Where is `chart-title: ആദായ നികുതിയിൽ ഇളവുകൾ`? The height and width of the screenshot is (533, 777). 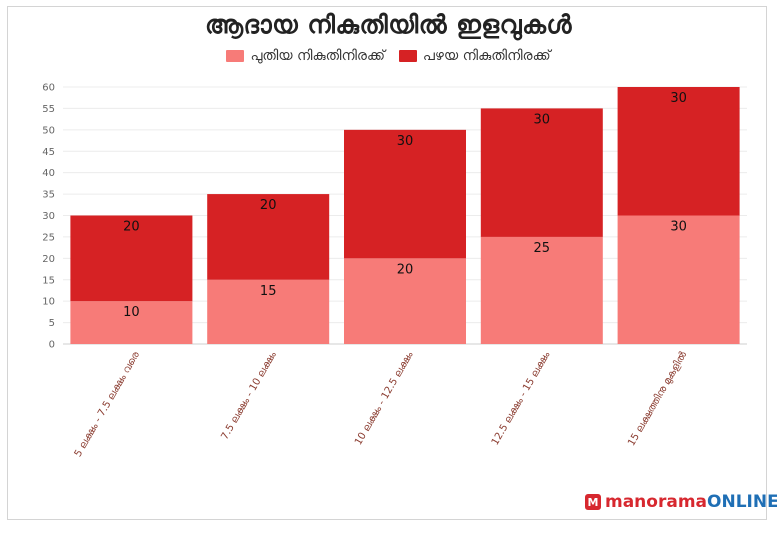 chart-title: ആദായ നികുതിയിൽ ഇളവുകൾ is located at coordinates (388, 24).